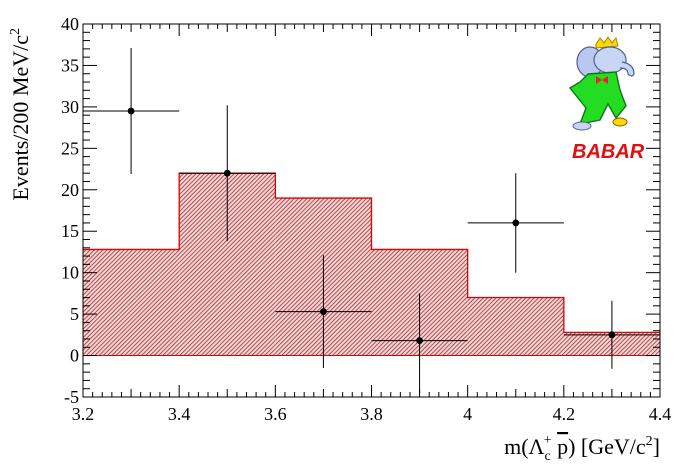  Describe the element at coordinates (70, 190) in the screenshot. I see `y-tick-label: 20` at that location.